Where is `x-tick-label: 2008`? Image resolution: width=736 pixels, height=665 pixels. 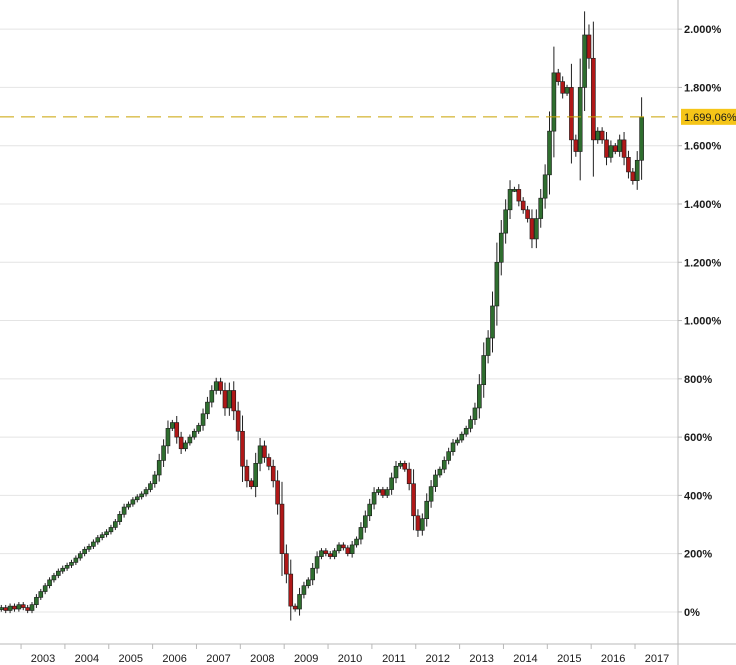 x-tick-label: 2008 is located at coordinates (262, 659).